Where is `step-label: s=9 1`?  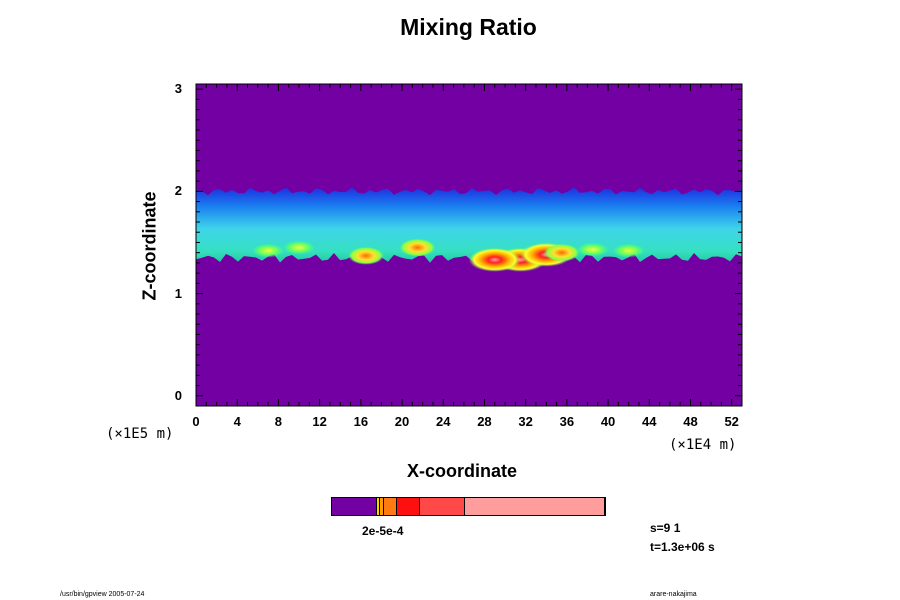
step-label: s=9 1 is located at coordinates (665, 528).